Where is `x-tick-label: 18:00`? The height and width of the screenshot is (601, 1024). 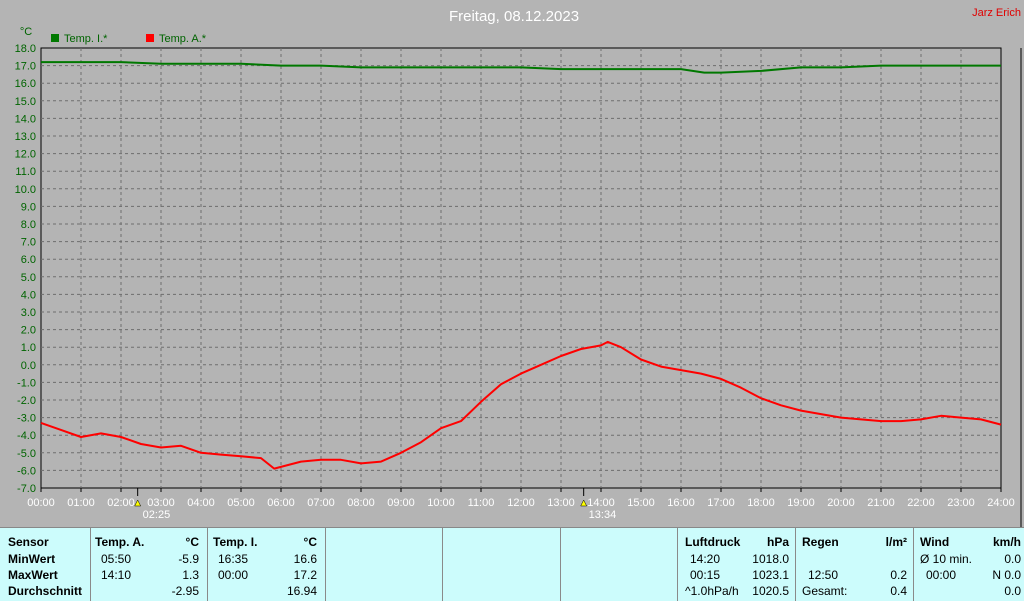
x-tick-label: 18:00 is located at coordinates (761, 503).